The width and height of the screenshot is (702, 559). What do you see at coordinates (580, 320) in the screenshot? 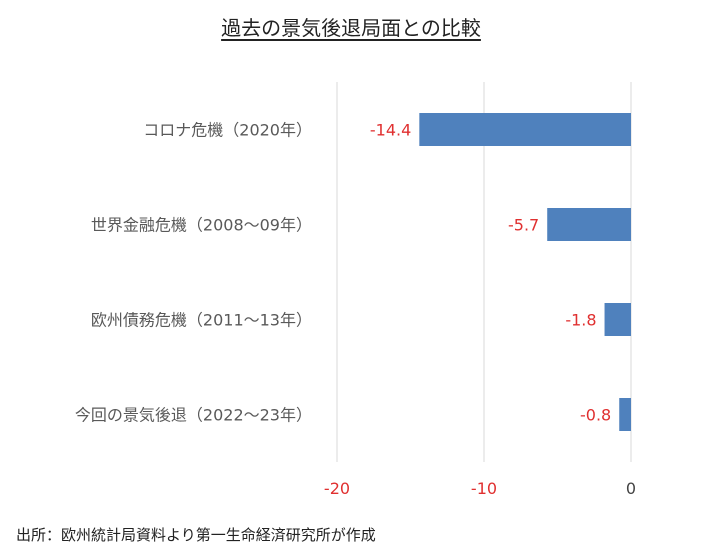
I see `data-label: -1.8` at bounding box center [580, 320].